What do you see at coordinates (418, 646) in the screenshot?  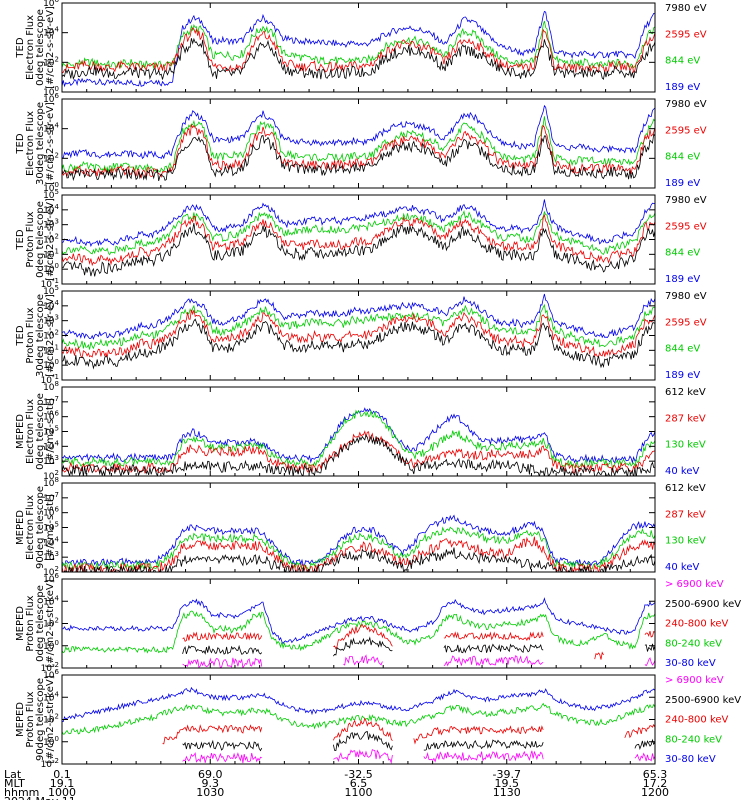 I see `series-line-2500-6900-kev` at bounding box center [418, 646].